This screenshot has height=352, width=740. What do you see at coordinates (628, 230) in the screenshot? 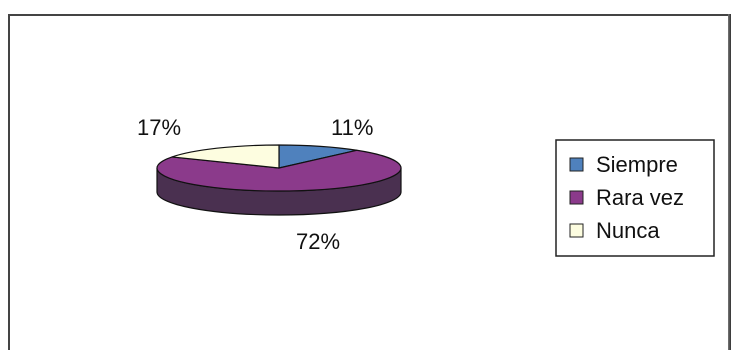
I see `legend-label-nunca: Nunca` at bounding box center [628, 230].